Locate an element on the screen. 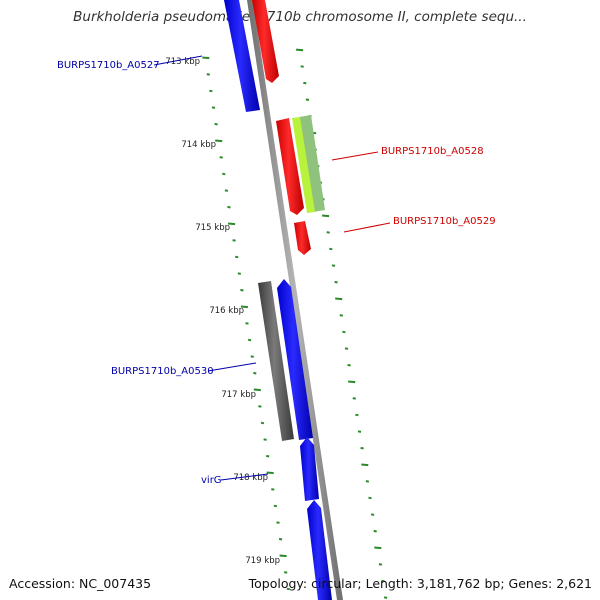 The width and height of the screenshot is (600, 600). rna-gene-light is located at coordinates (312, 163).